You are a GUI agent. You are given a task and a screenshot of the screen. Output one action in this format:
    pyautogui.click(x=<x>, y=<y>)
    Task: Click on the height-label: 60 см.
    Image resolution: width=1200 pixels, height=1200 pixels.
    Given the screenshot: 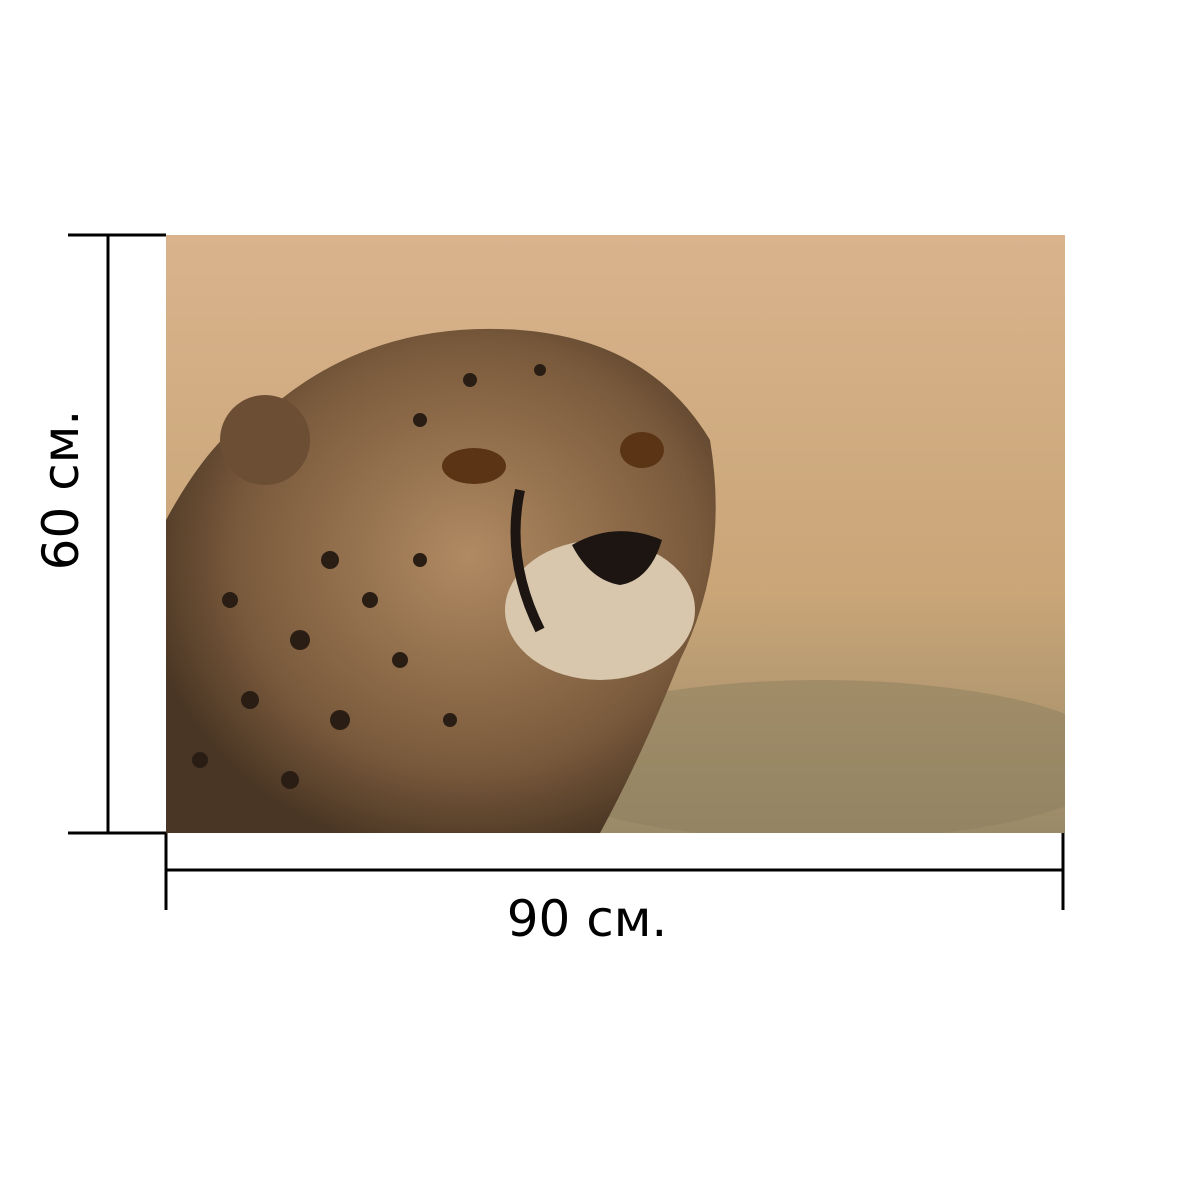 What is the action you would take?
    pyautogui.click(x=61, y=490)
    